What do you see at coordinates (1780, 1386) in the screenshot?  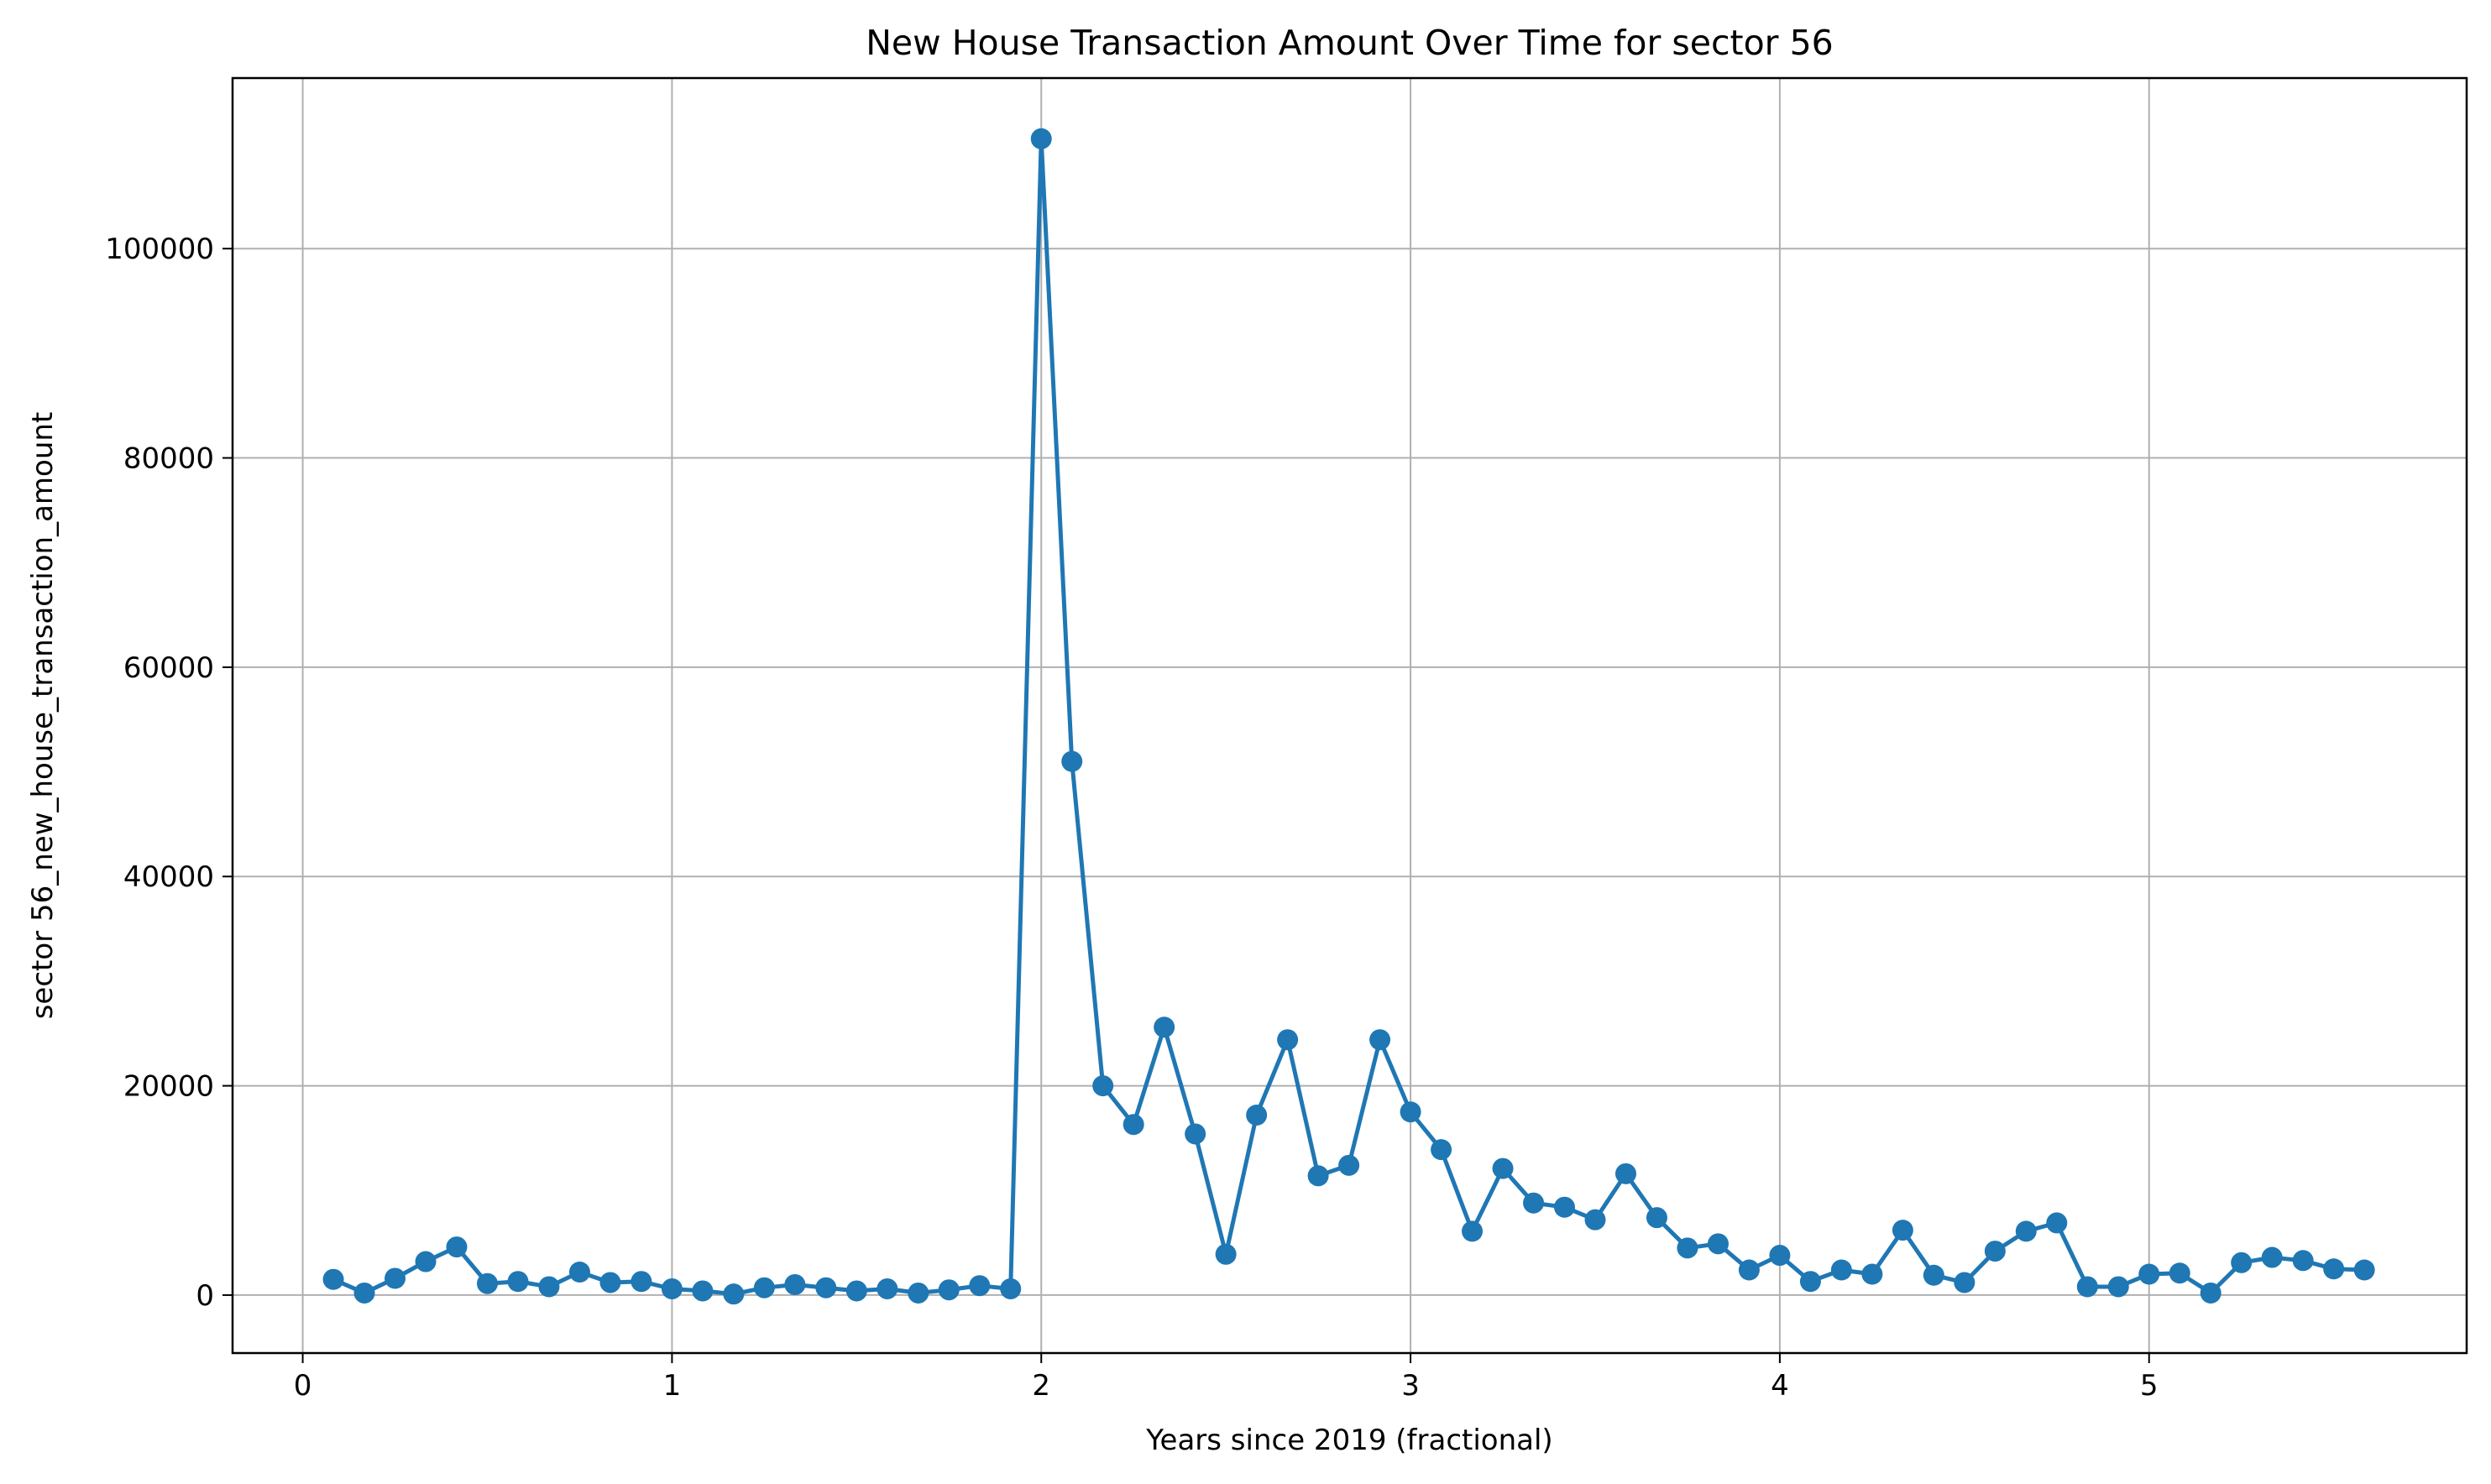 I see `x-tick-label: 4` at bounding box center [1780, 1386].